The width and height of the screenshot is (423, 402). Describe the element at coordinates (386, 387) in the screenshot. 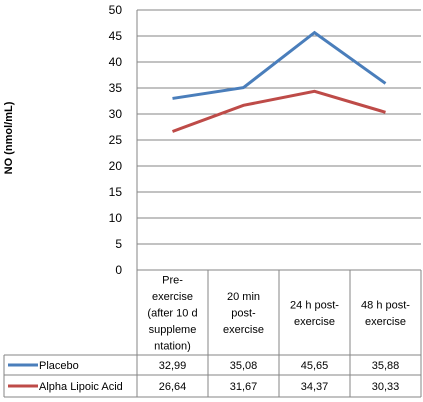

I see `table-cell-value: 30,33` at that location.